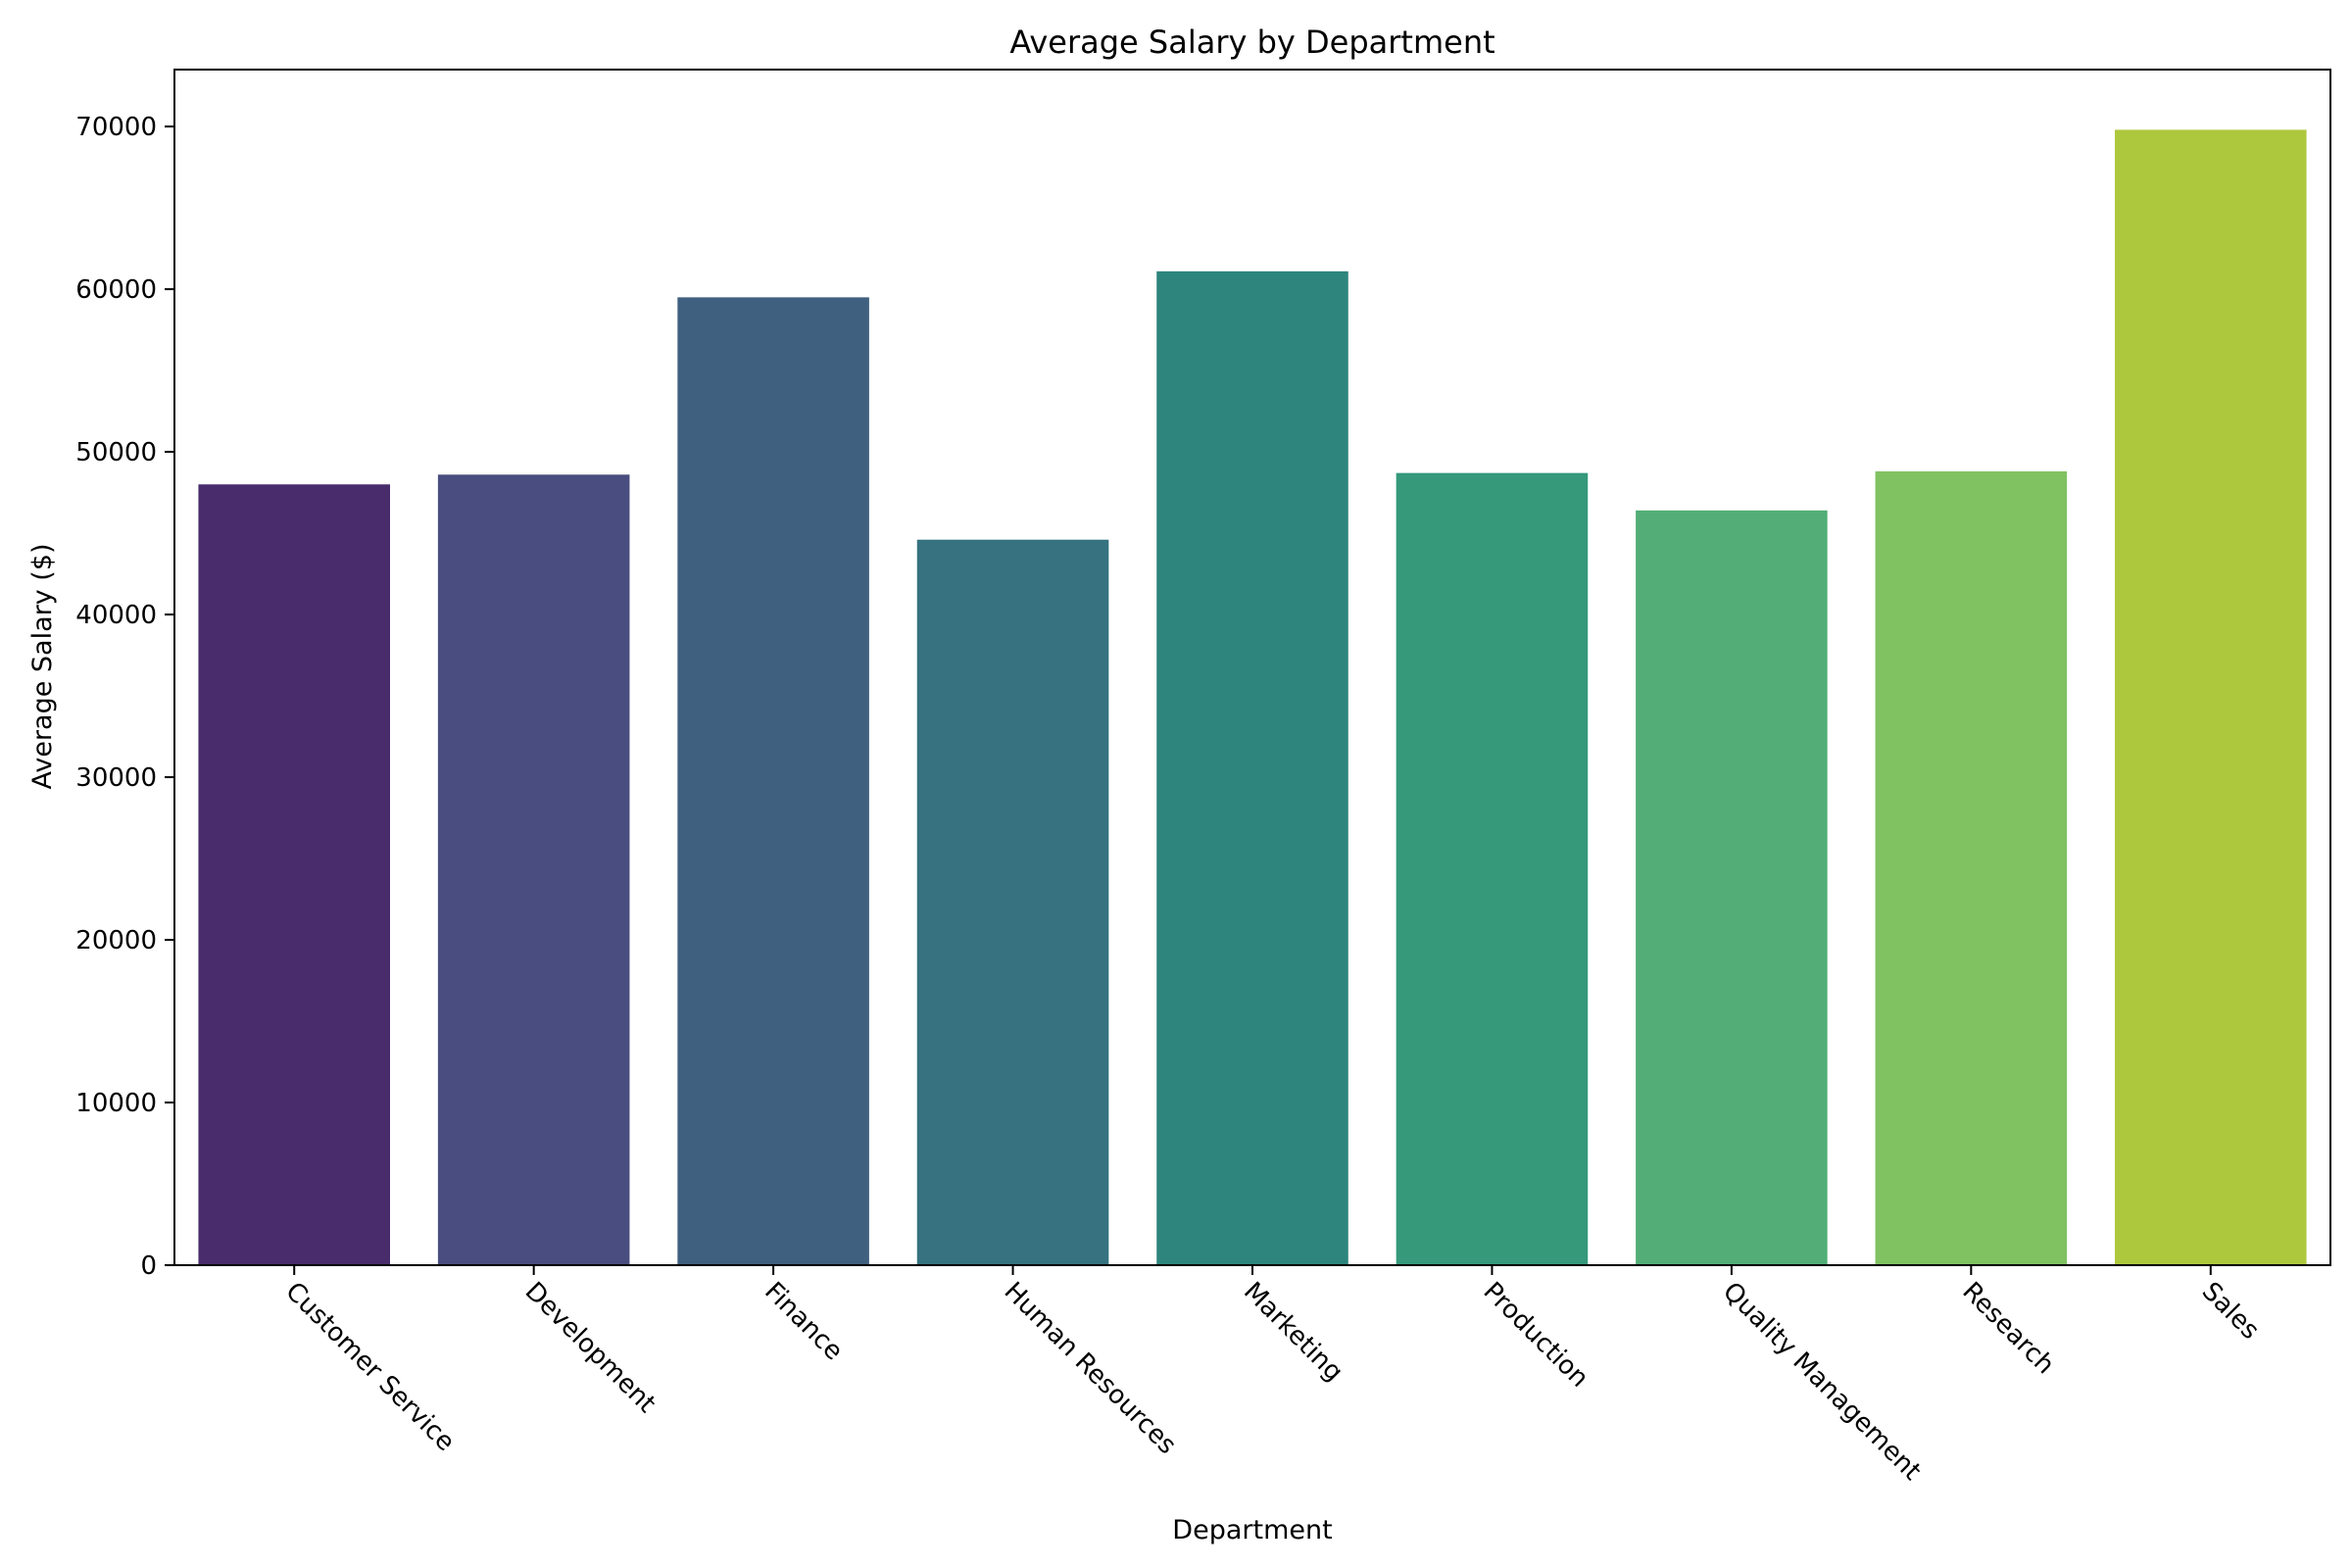 This screenshot has width=2352, height=1568. I want to click on y-tick-label: 0, so click(148, 1266).